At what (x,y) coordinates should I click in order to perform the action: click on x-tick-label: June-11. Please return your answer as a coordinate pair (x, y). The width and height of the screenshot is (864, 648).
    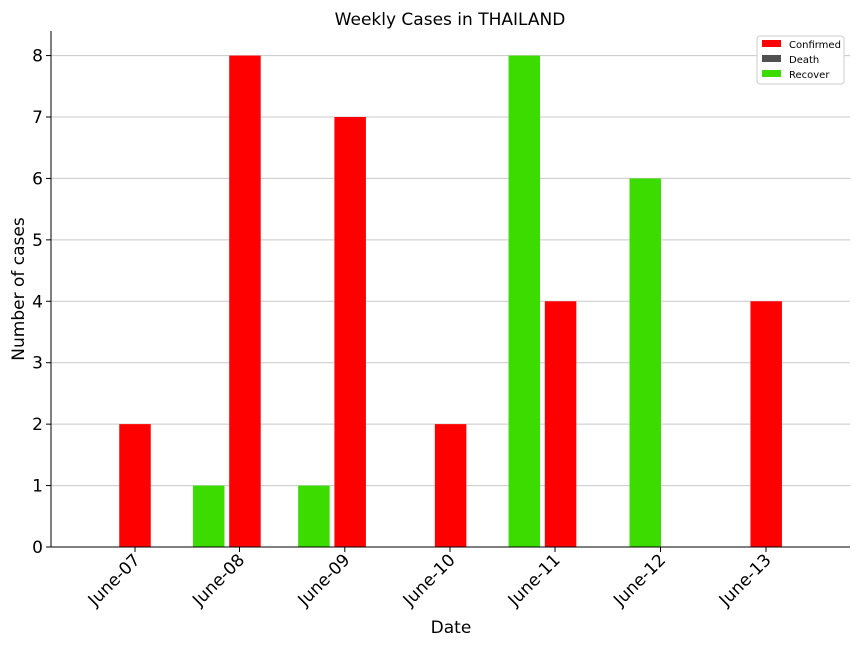
    Looking at the image, I should click on (534, 580).